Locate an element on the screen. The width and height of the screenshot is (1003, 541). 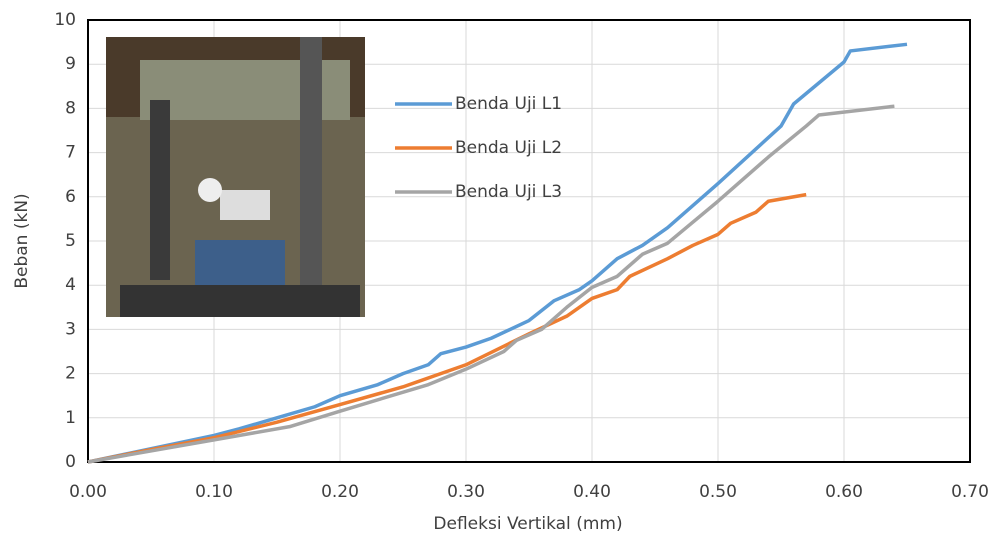
y-tick-label: 3 is located at coordinates (70, 329).